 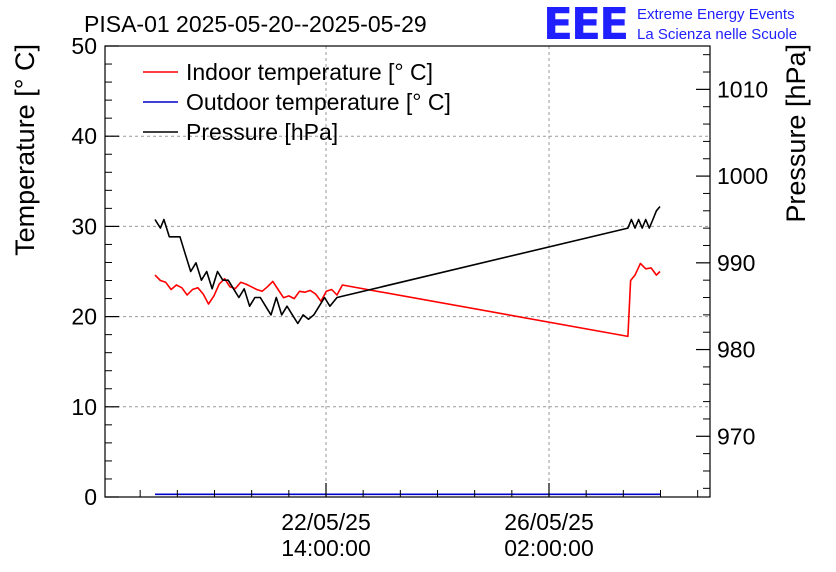 I want to click on y-tick-label: 50, so click(x=84, y=46).